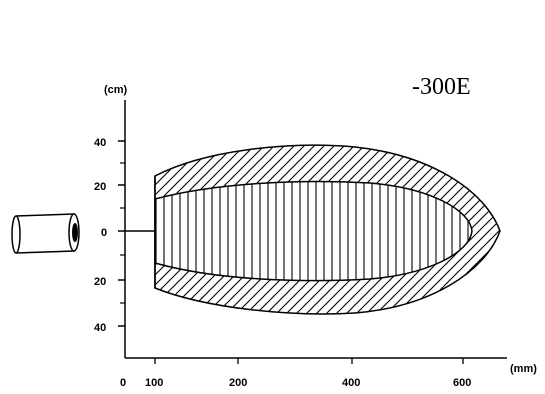 Image resolution: width=545 pixels, height=394 pixels. What do you see at coordinates (136, 233) in the screenshot?
I see `y-axis-ticks` at bounding box center [136, 233].